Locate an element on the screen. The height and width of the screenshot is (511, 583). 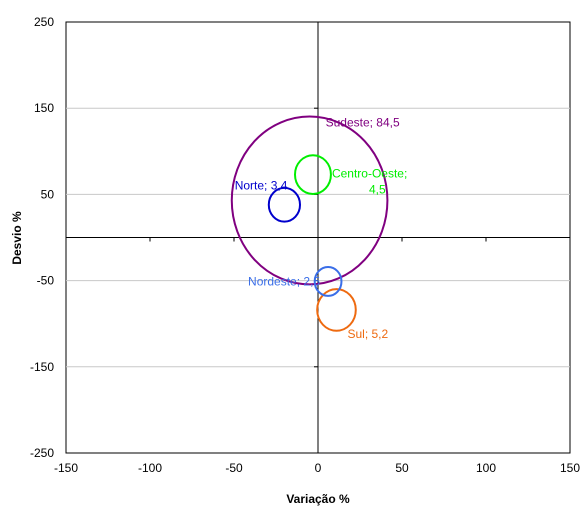
y-tick-labels: -250 -150 -50 50 150 250 is located at coordinates (42, 237).